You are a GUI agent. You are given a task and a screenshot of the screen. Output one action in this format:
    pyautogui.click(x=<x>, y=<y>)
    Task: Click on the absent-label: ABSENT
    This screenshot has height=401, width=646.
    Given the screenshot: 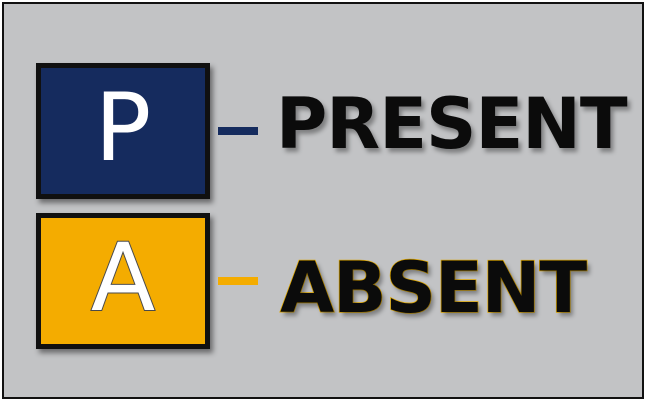 What is the action you would take?
    pyautogui.click(x=433, y=288)
    